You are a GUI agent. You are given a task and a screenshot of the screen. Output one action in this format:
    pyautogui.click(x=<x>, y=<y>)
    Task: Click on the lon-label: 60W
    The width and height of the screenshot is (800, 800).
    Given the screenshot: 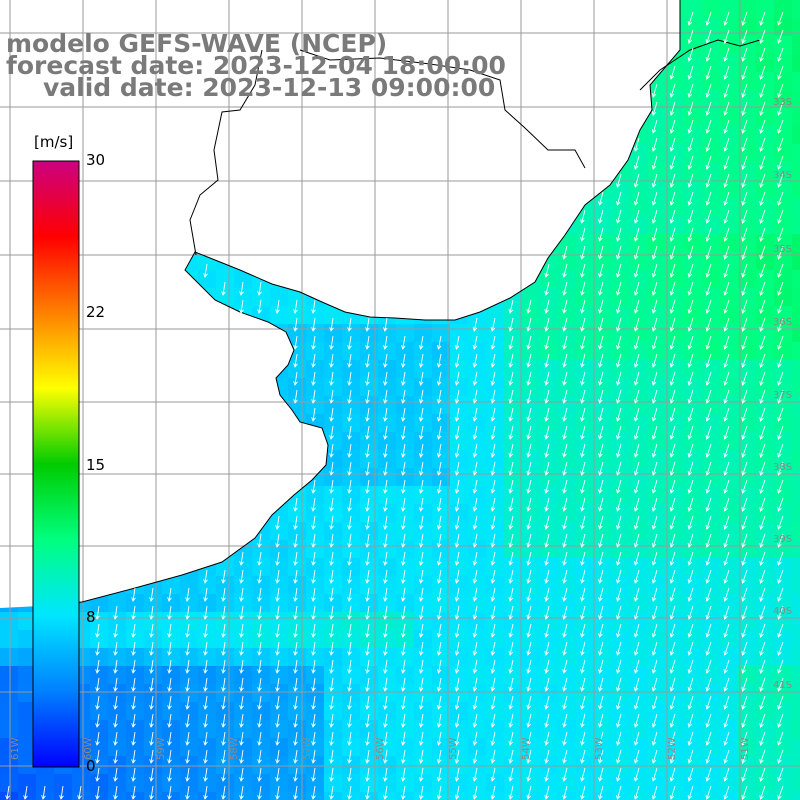 What is the action you would take?
    pyautogui.click(x=88, y=748)
    